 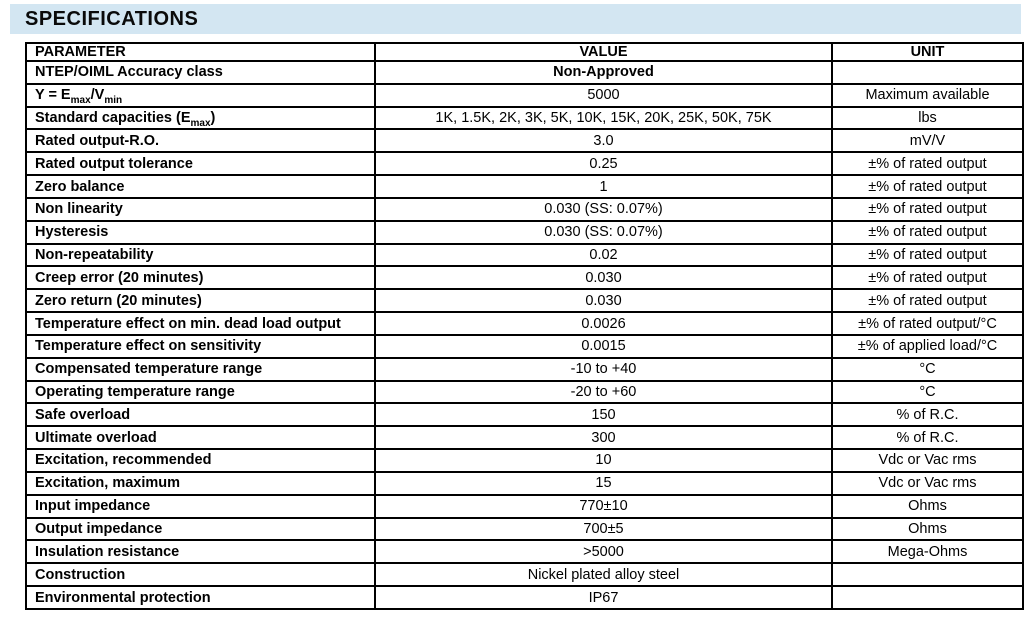 I want to click on parameter-cell: Environmental protection, so click(x=200, y=597).